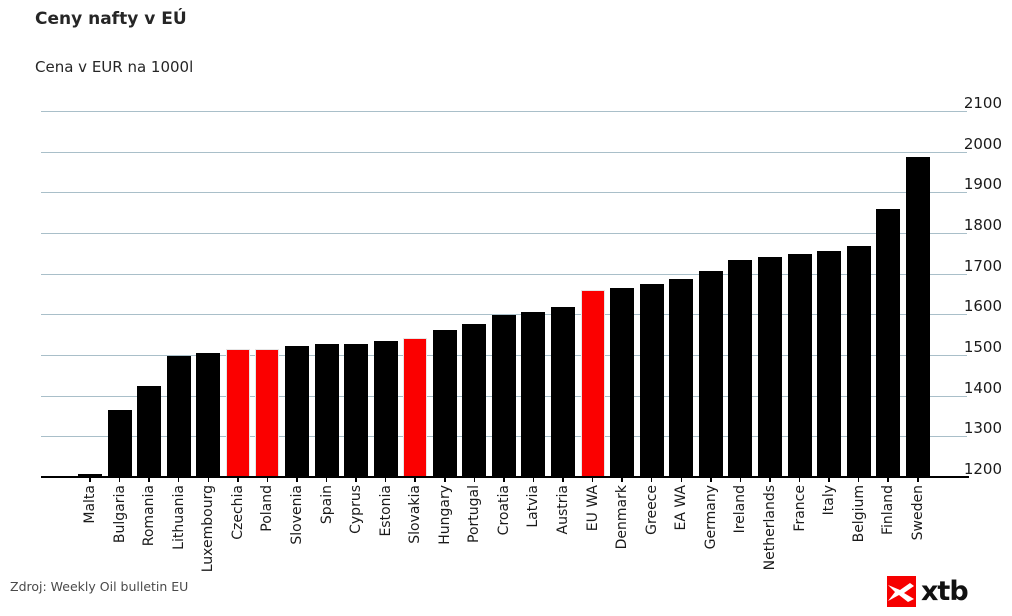  I want to click on x-axis-line, so click(505, 477).